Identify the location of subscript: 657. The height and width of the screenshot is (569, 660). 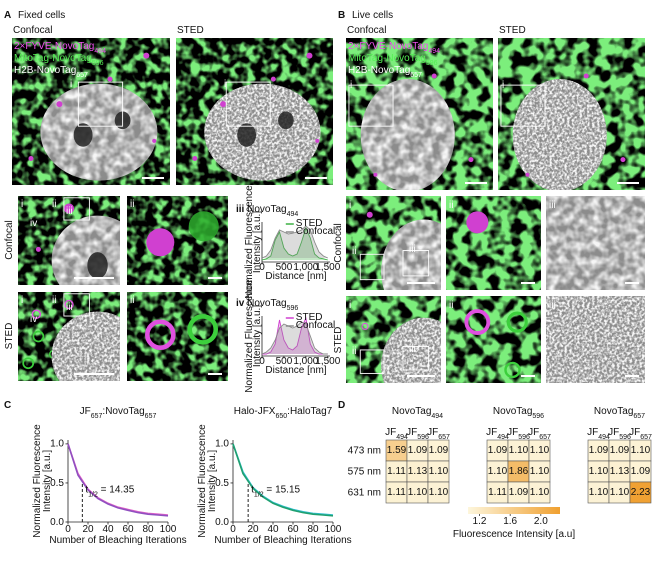
(639, 416).